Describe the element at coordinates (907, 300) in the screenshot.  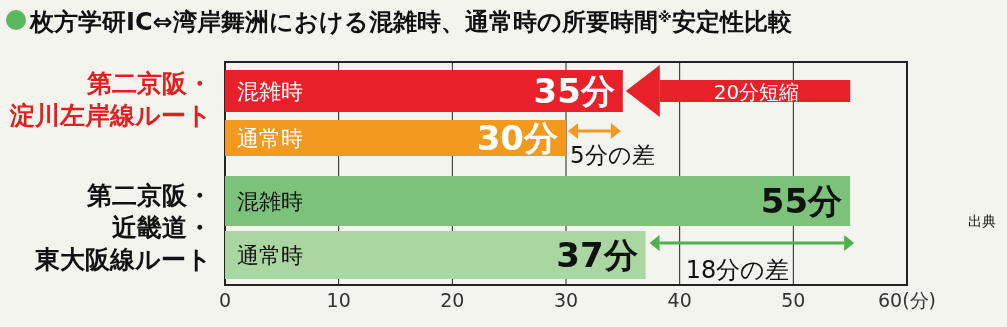
I see `x-tick-label: 60(分)` at that location.